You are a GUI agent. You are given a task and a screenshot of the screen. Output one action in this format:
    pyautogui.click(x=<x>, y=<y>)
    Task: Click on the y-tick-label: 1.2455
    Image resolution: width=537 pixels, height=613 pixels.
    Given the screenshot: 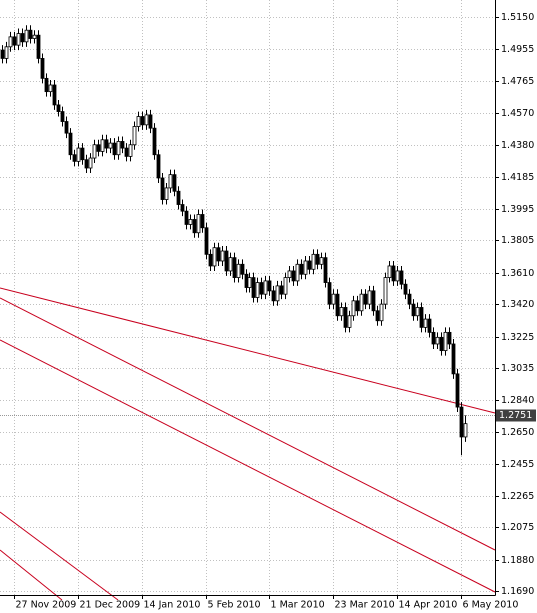 What is the action you would take?
    pyautogui.click(x=517, y=464)
    